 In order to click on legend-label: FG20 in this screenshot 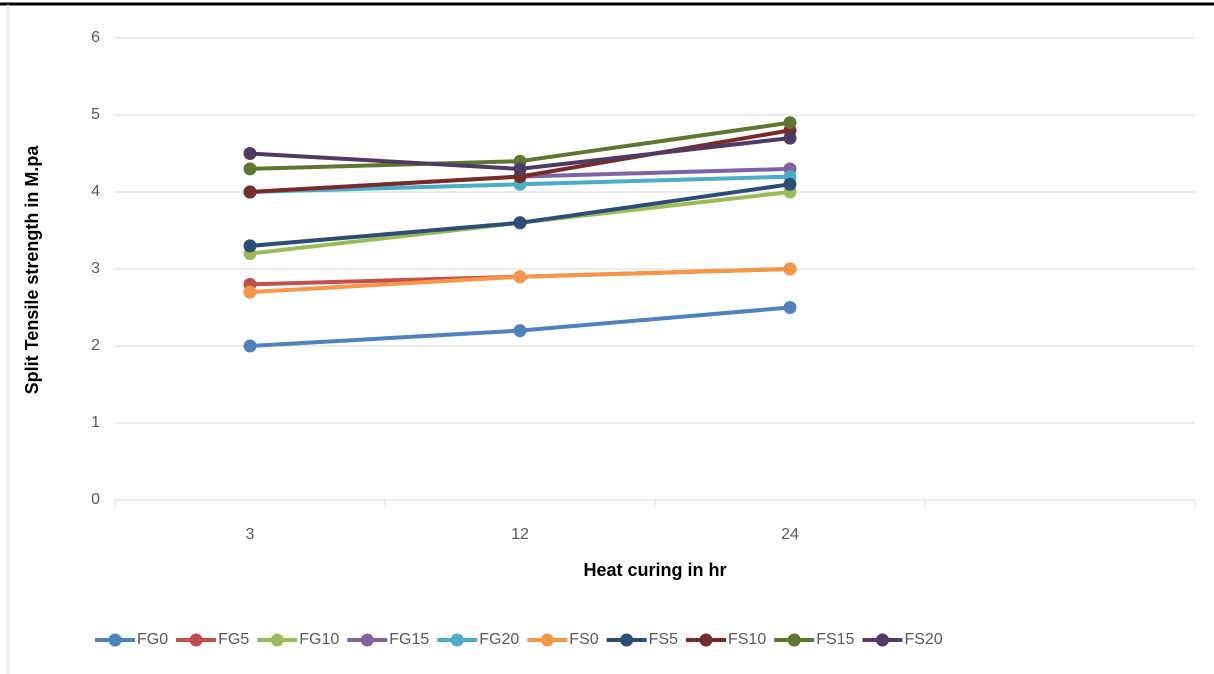, I will do `click(499, 639)`.